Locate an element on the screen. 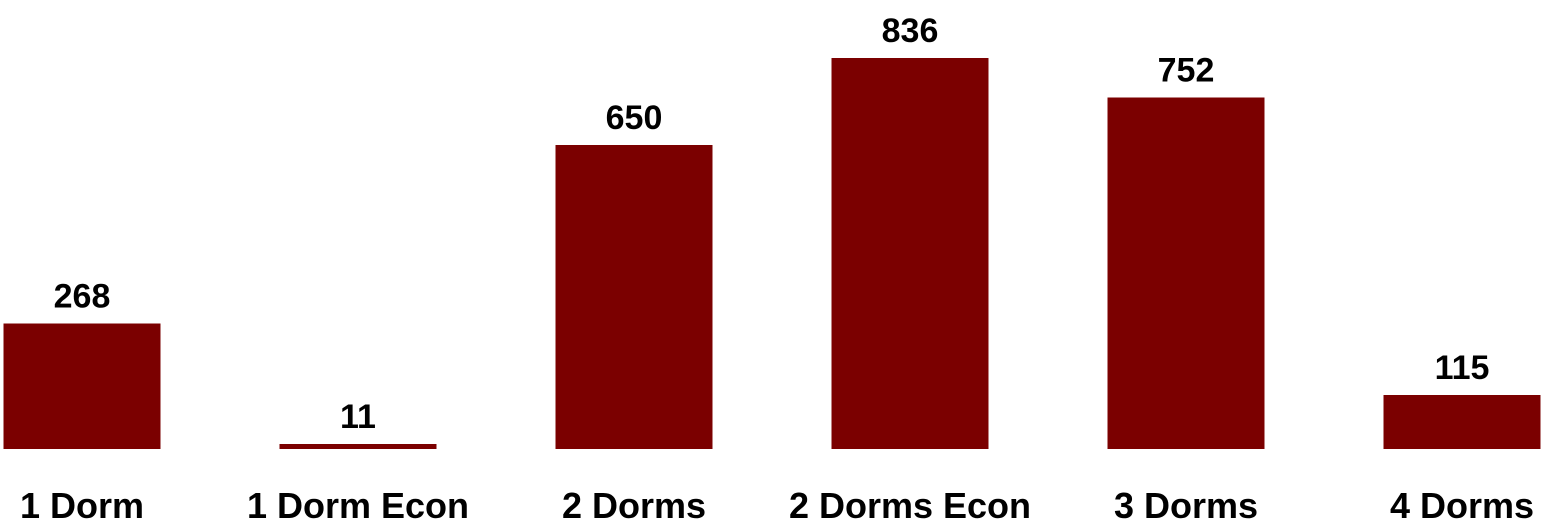  category-label: 4 Dorms is located at coordinates (1462, 505).